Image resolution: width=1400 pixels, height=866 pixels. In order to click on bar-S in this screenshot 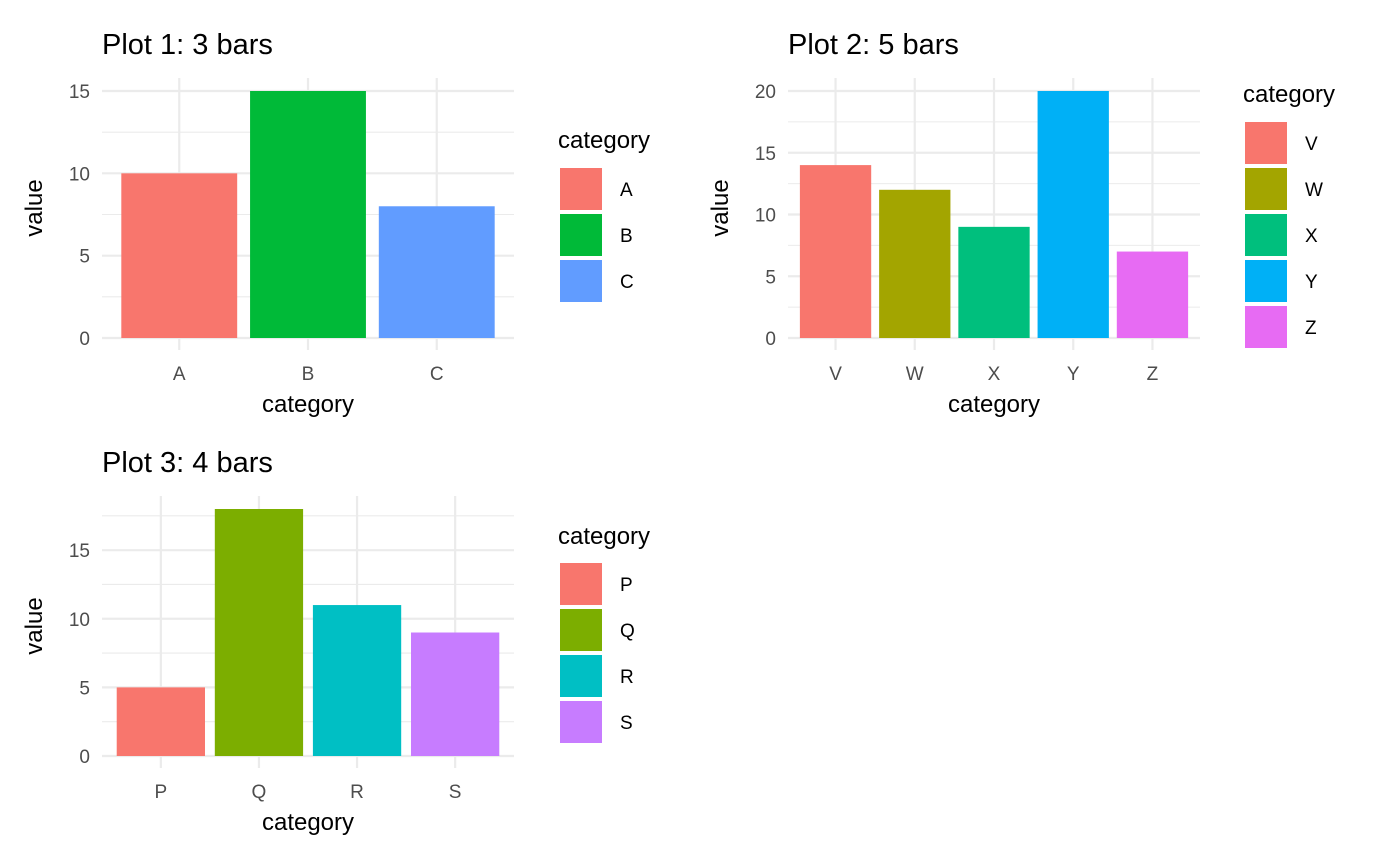, I will do `click(455, 694)`.